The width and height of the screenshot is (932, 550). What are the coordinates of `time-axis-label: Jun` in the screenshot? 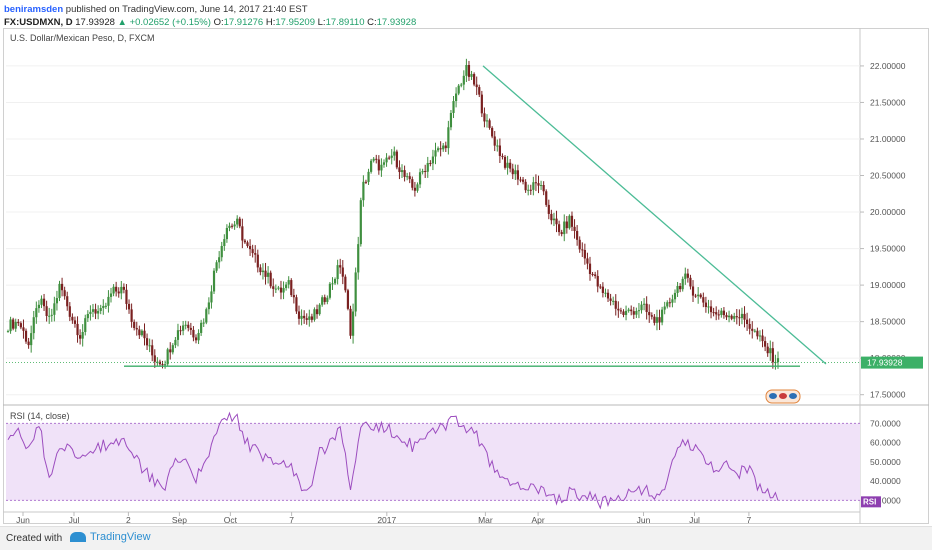 It's located at (23, 520).